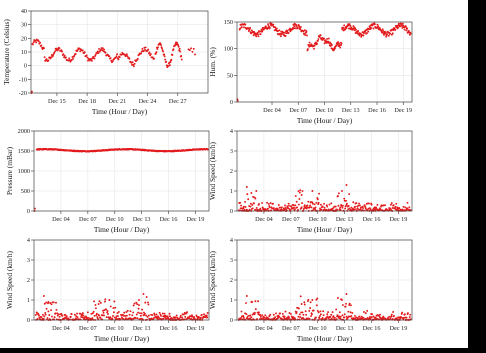  I want to click on y-tick-label: 4, so click(28, 240).